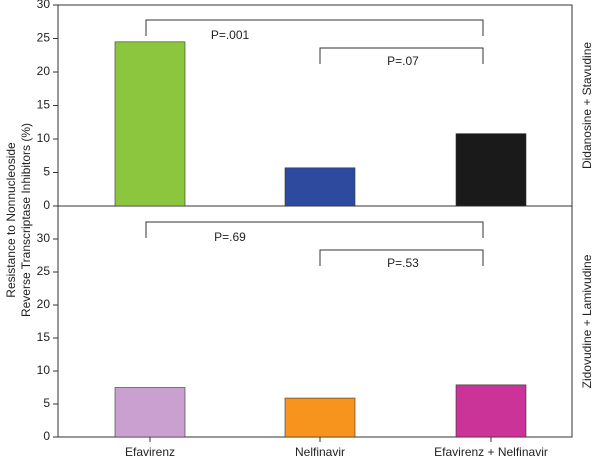 Image resolution: width=600 pixels, height=463 pixels. What do you see at coordinates (11, 220) in the screenshot?
I see `y-axis-label: Resistance to Nonnucleoside` at bounding box center [11, 220].